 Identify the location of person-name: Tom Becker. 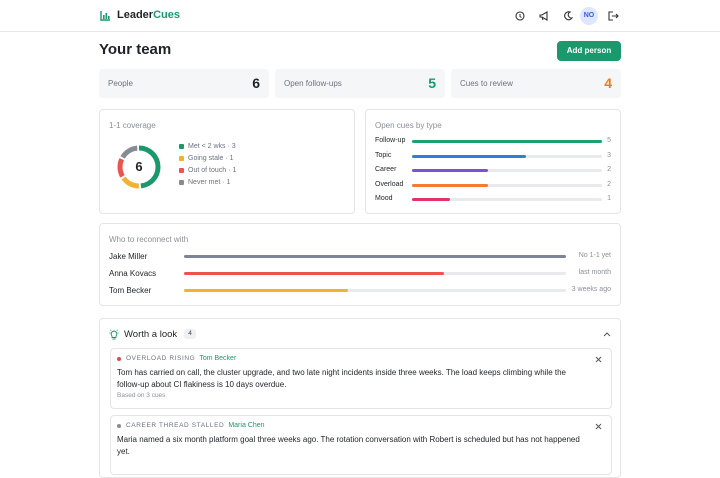
(130, 290).